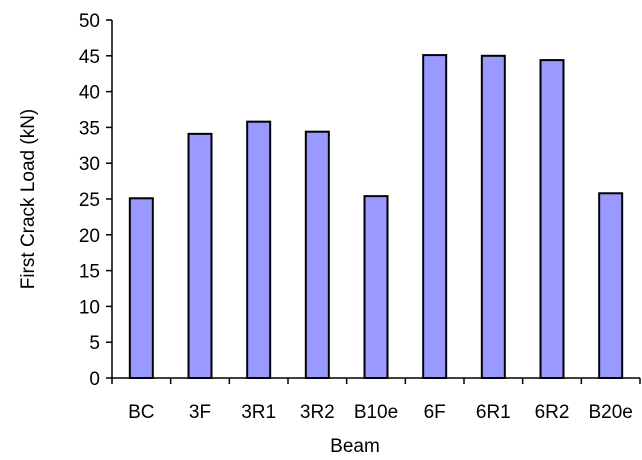  I want to click on y-tick-label-0: 0, so click(94, 379).